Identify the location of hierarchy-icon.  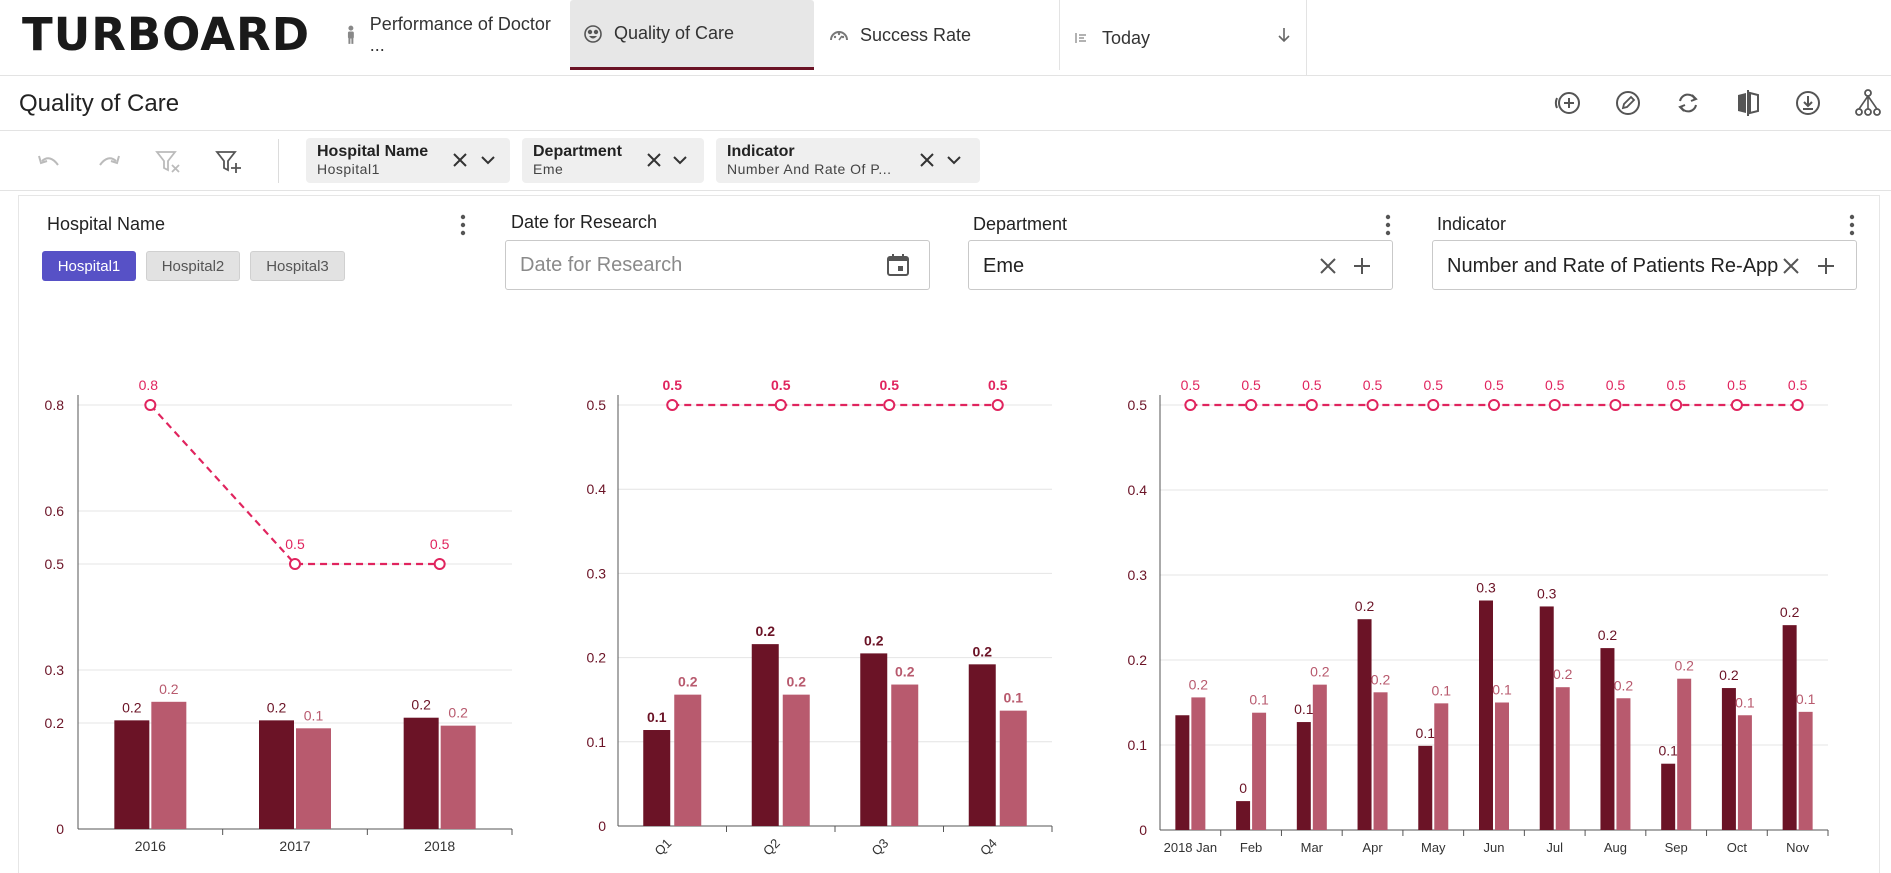
(1868, 102).